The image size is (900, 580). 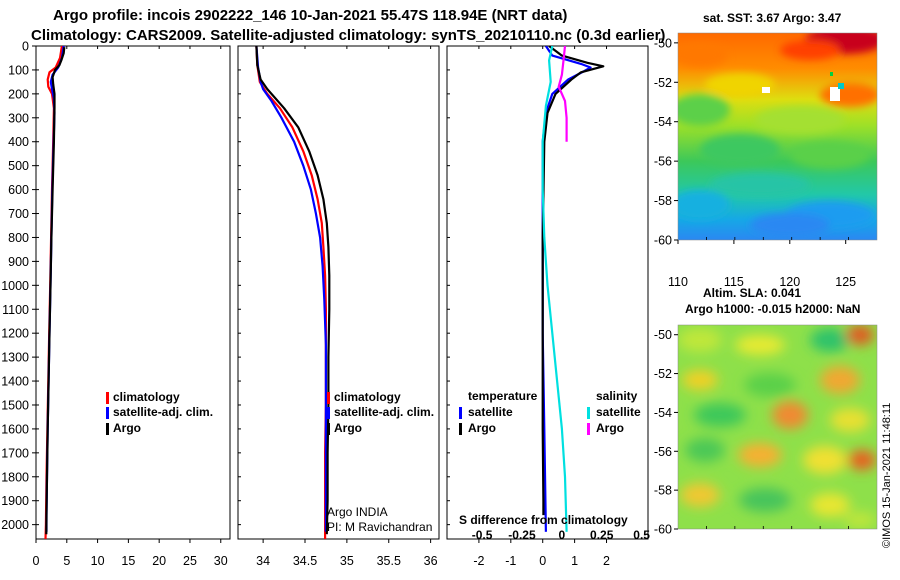 What do you see at coordinates (610, 428) in the screenshot?
I see `legend-label-sal-argo: Argo` at bounding box center [610, 428].